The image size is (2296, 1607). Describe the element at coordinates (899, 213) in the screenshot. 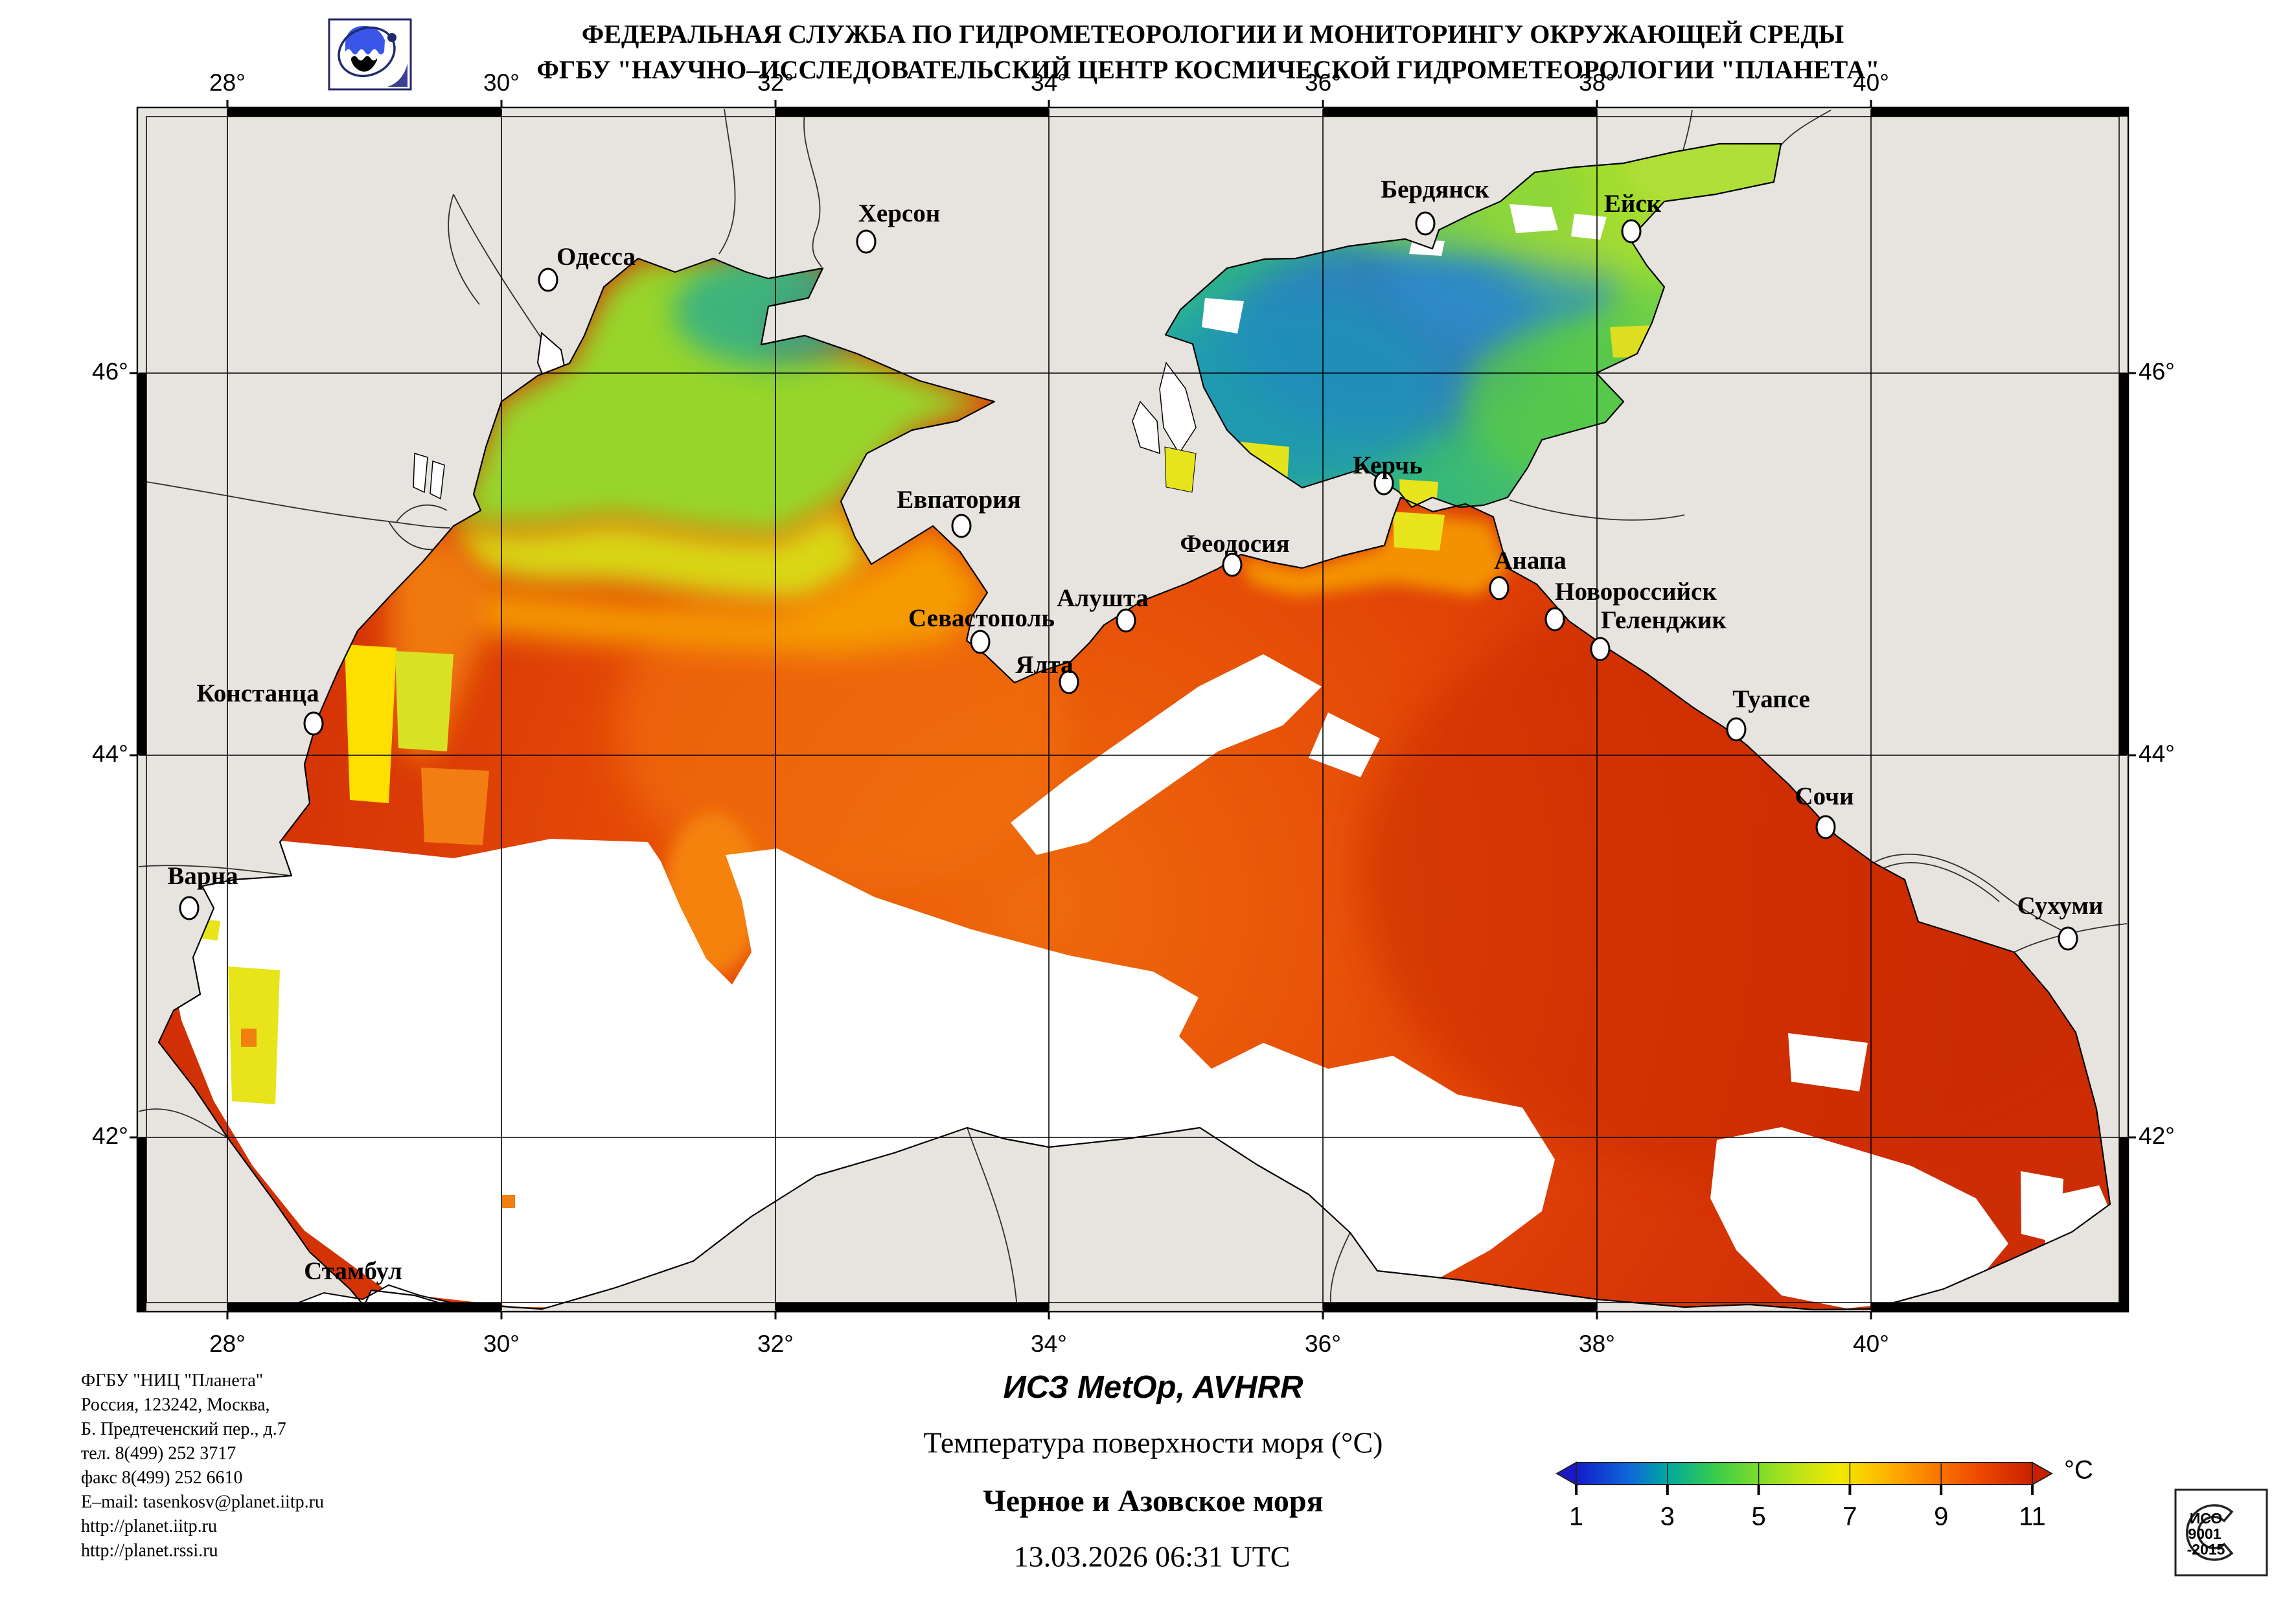

I see `city-label: Херсон` at that location.